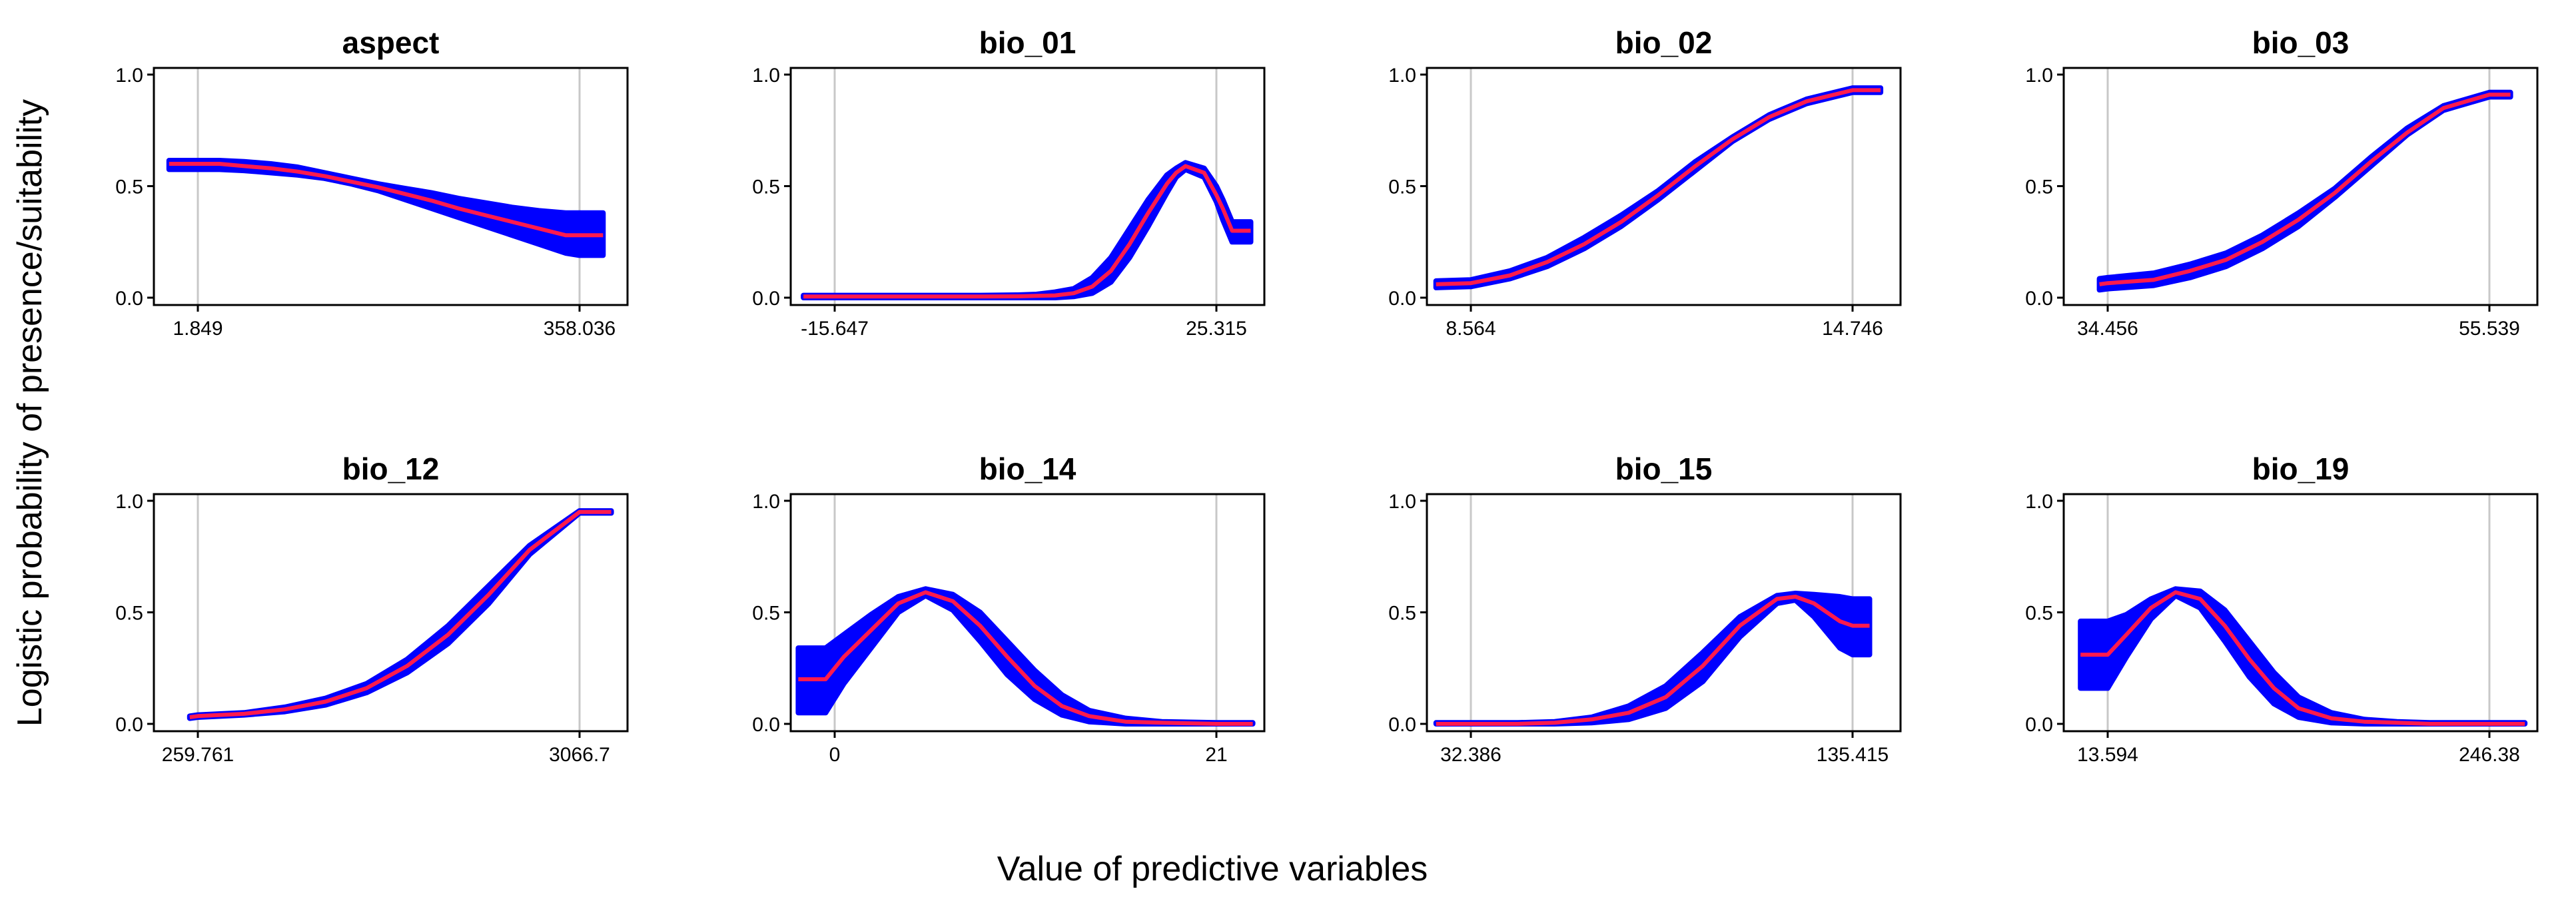  I want to click on panel-aspect: 0.0 0.5 1.0 1.849 358.036 aspect, so click(372, 182).